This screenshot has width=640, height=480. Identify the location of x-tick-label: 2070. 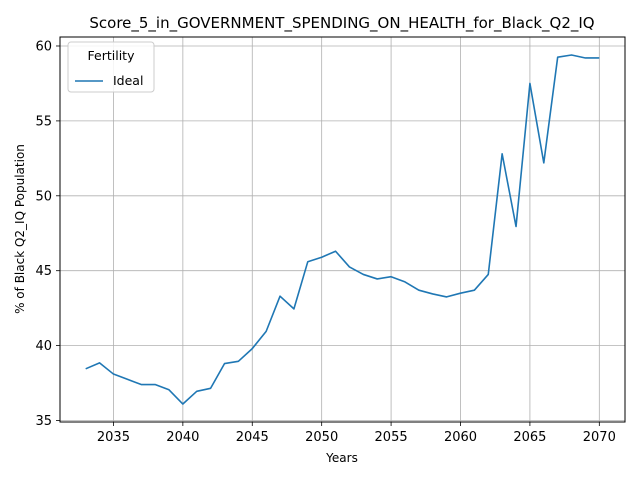
(599, 437).